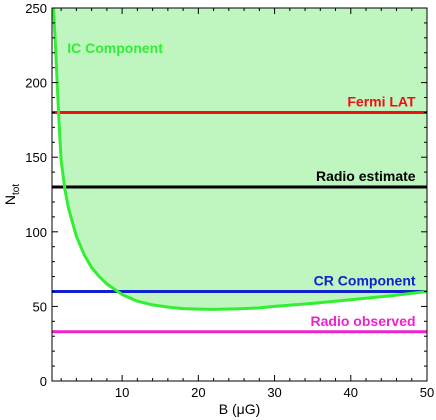  Describe the element at coordinates (240, 409) in the screenshot. I see `x-axis-label: B (μG)` at that location.